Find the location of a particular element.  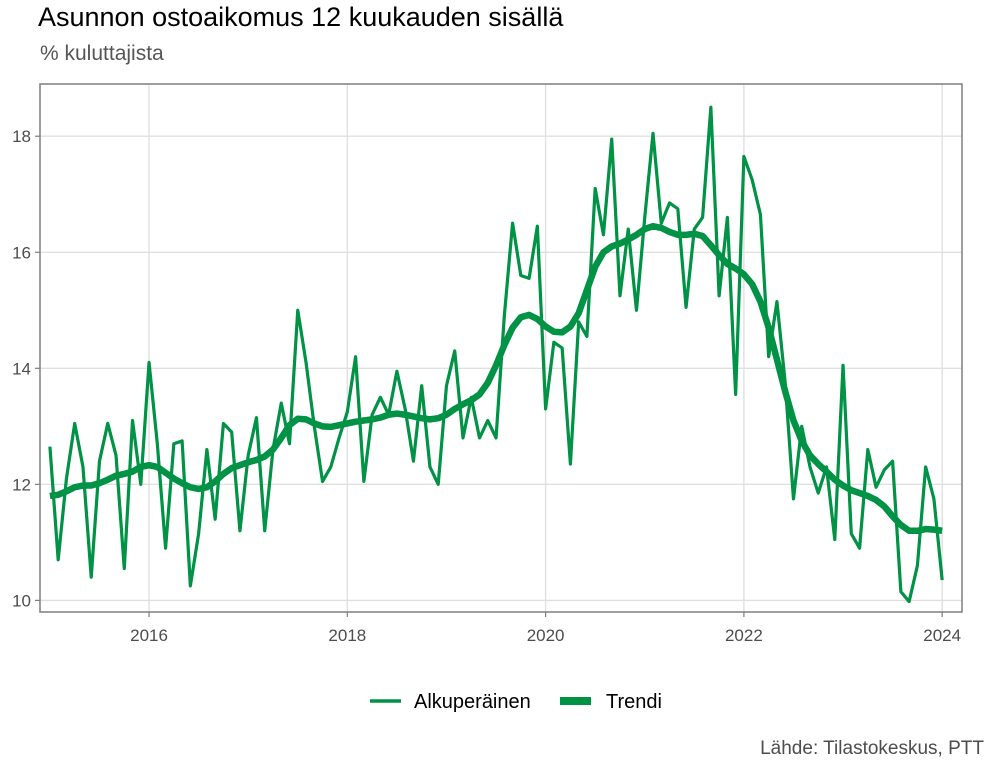

y-axis: 10 12 14 16 18 is located at coordinates (26, 368).